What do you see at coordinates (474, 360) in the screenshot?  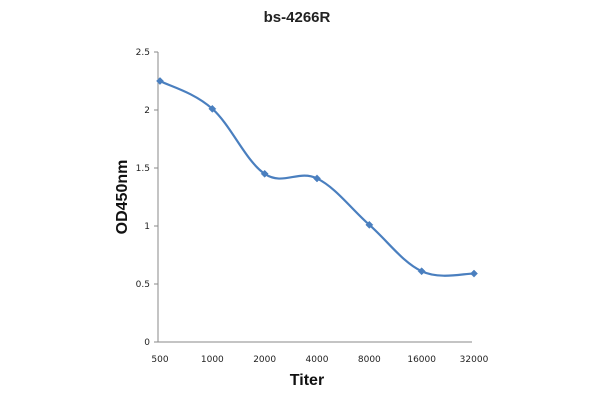 I see `x-tick-label: 32000` at bounding box center [474, 360].